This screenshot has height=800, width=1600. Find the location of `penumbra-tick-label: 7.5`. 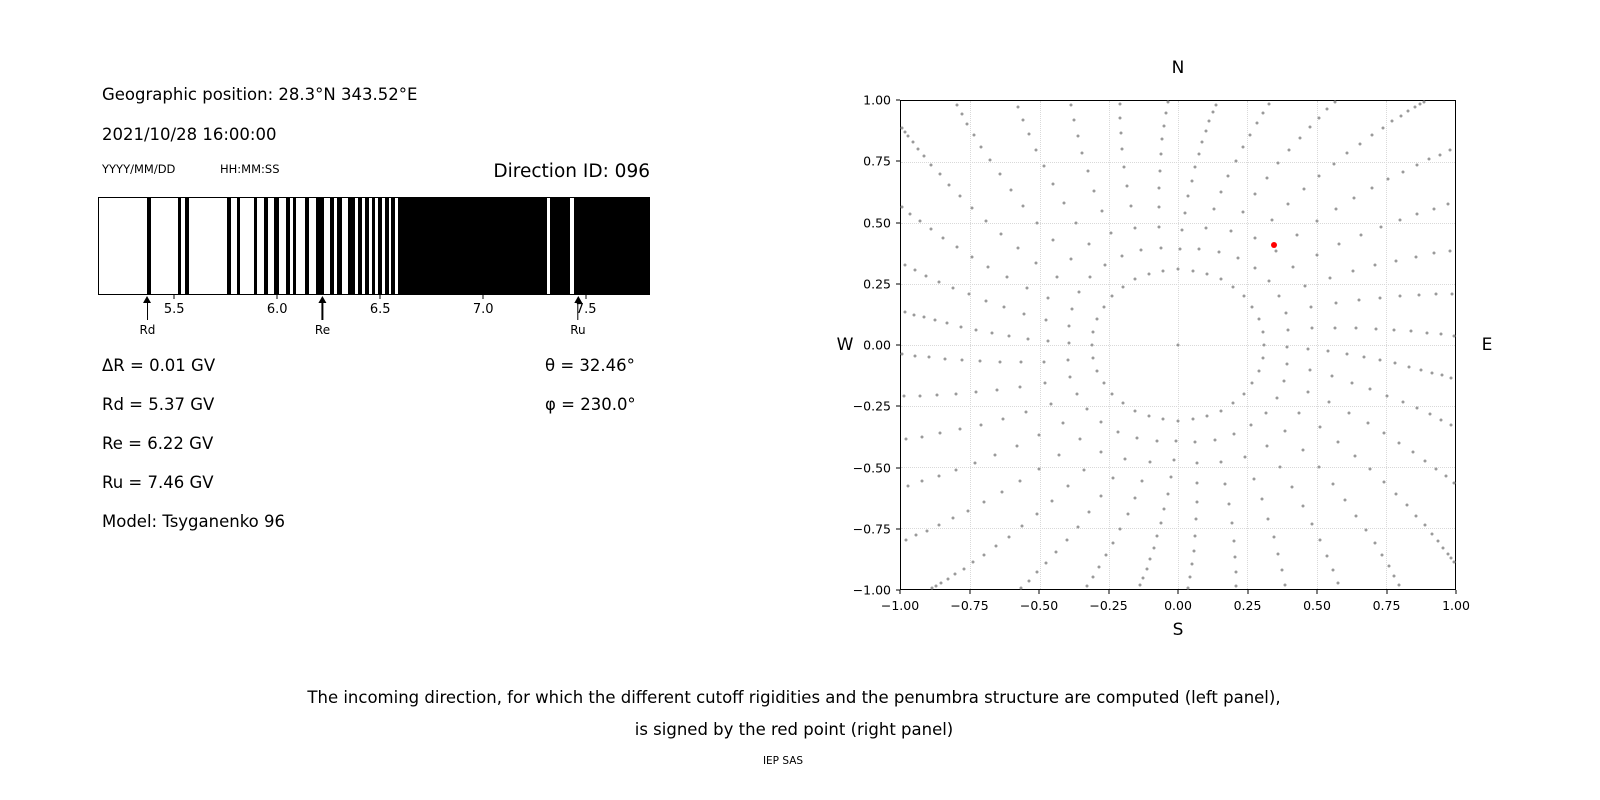

penumbra-tick-label: 7.5 is located at coordinates (586, 309).